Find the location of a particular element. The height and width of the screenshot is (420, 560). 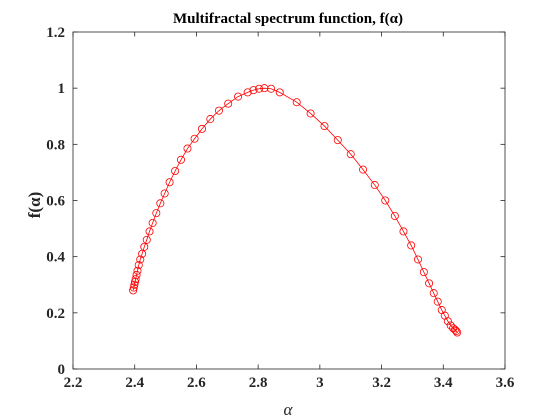

x-tick-labels: 2.2 2.4 2.6 2.8 3 3.2 3.4 3.6 is located at coordinates (289, 383).